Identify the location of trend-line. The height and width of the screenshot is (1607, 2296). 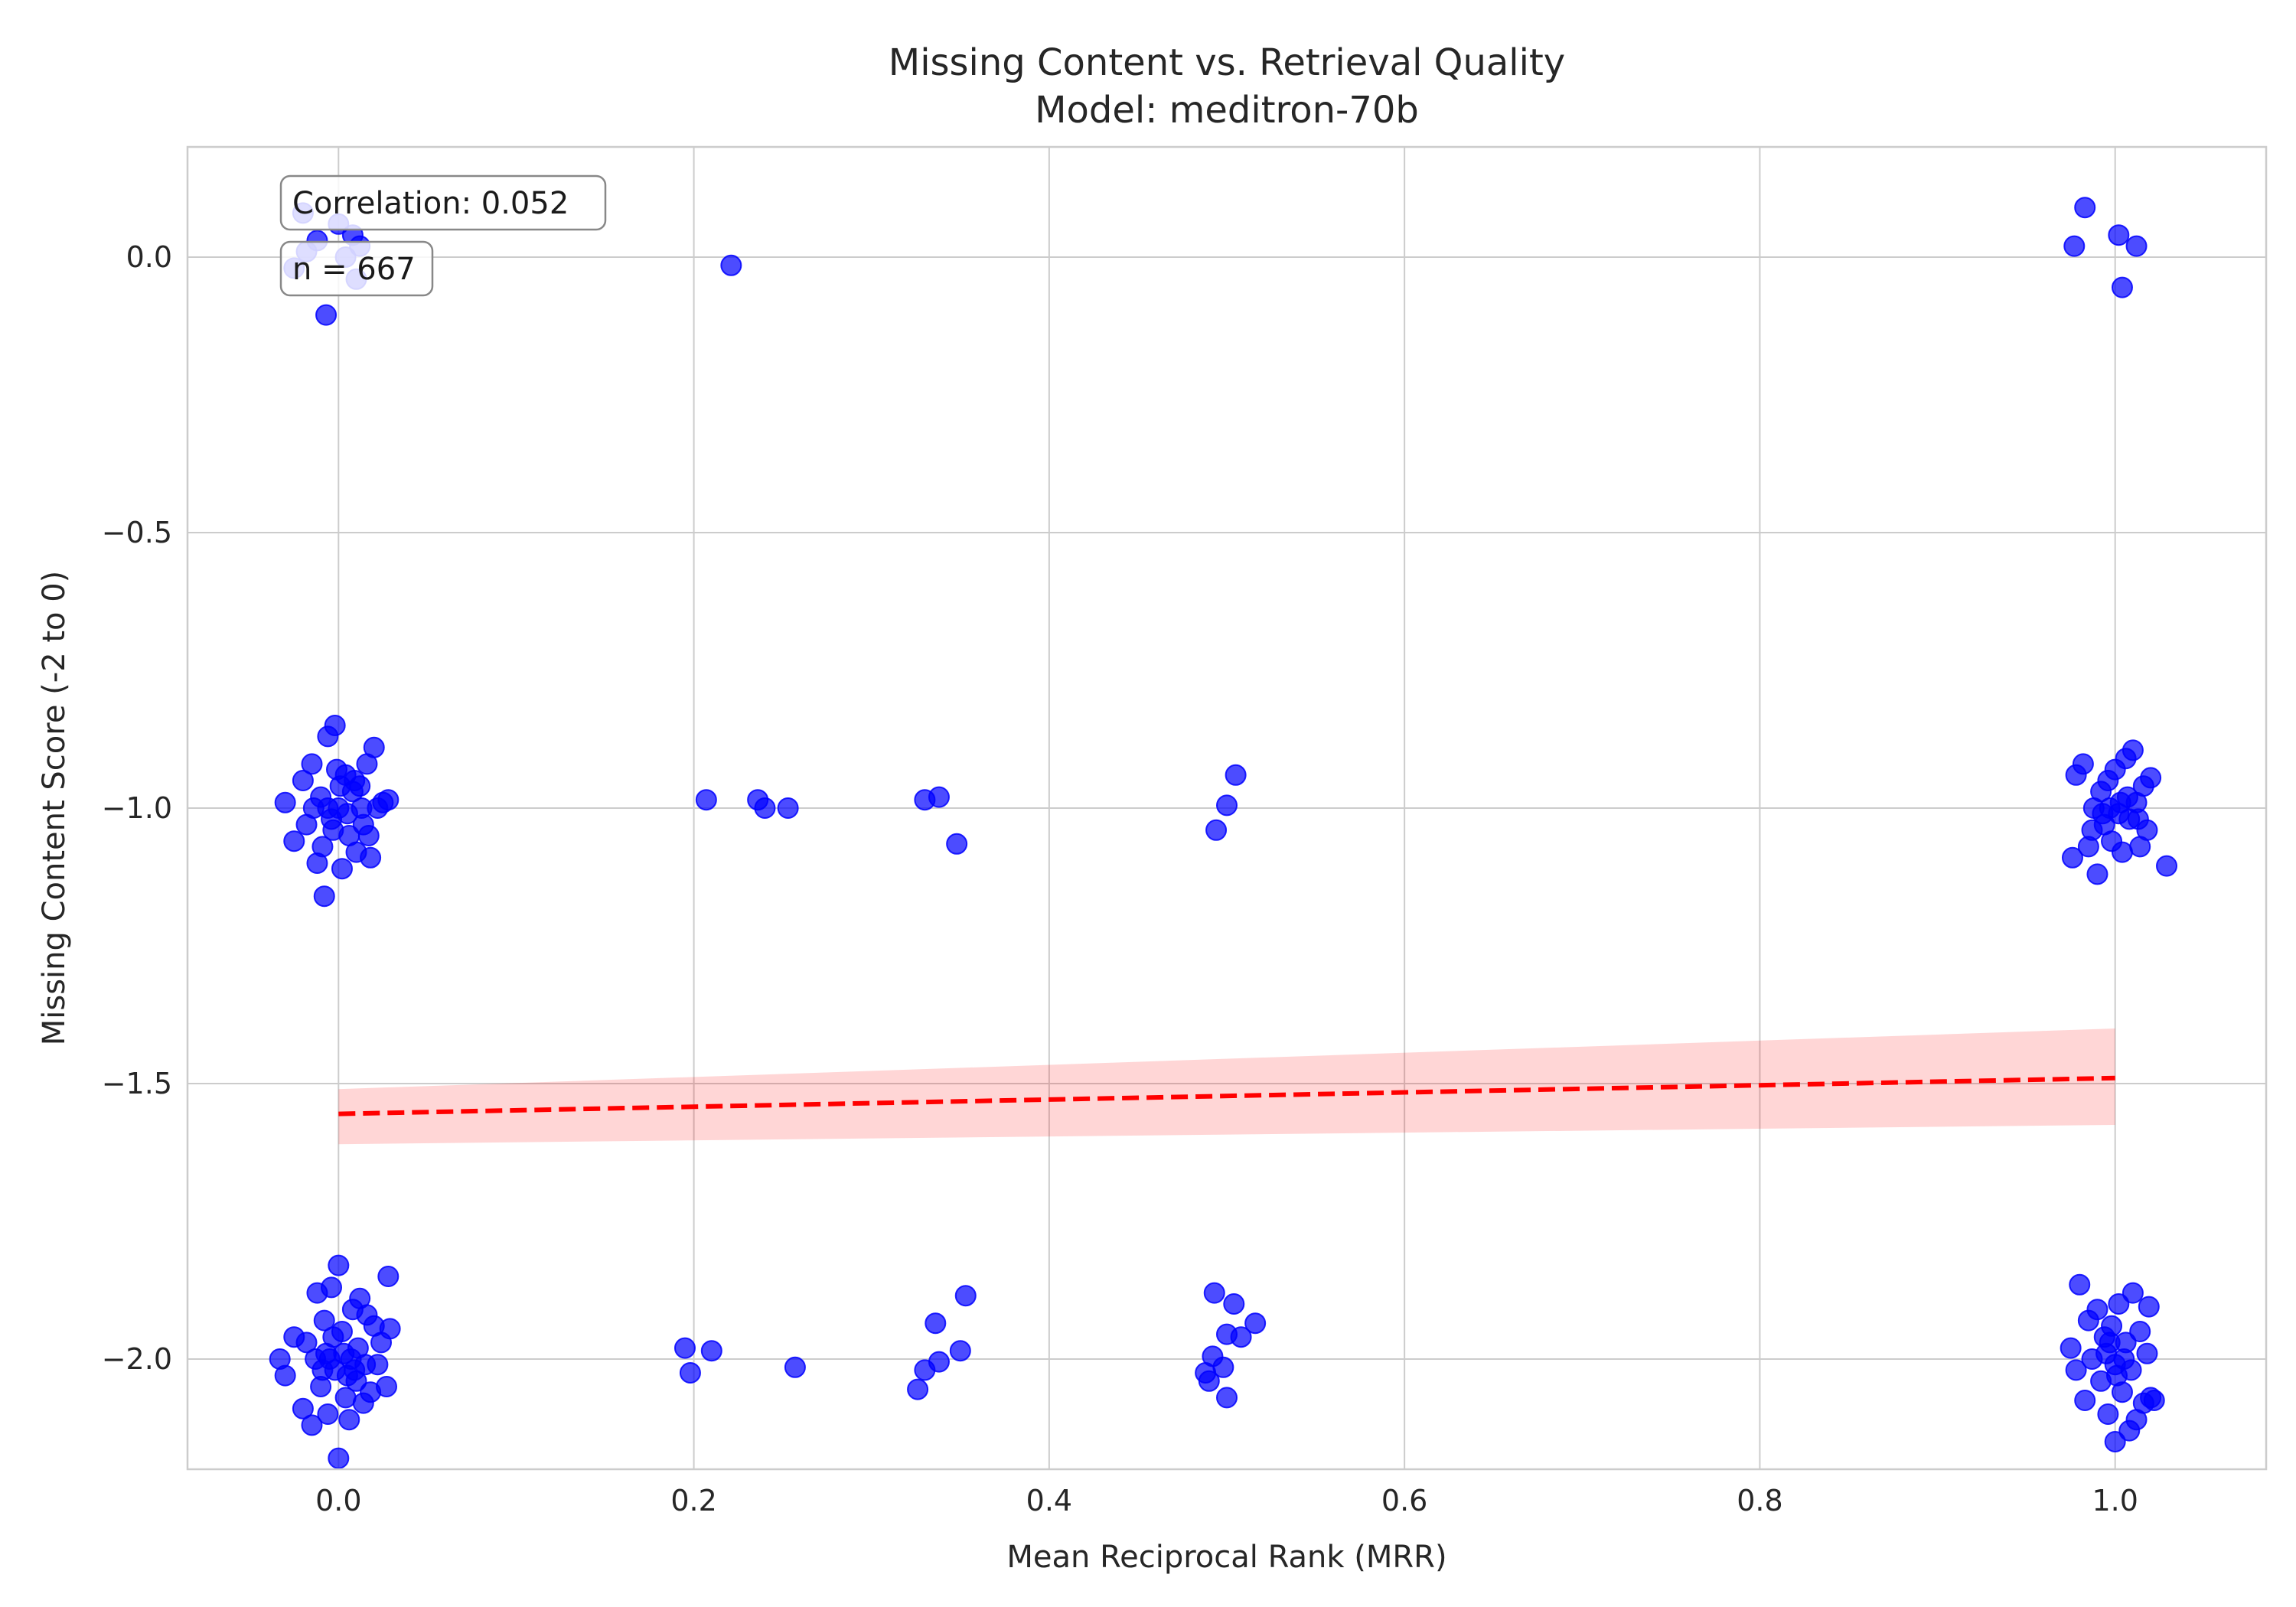
(1226, 1095).